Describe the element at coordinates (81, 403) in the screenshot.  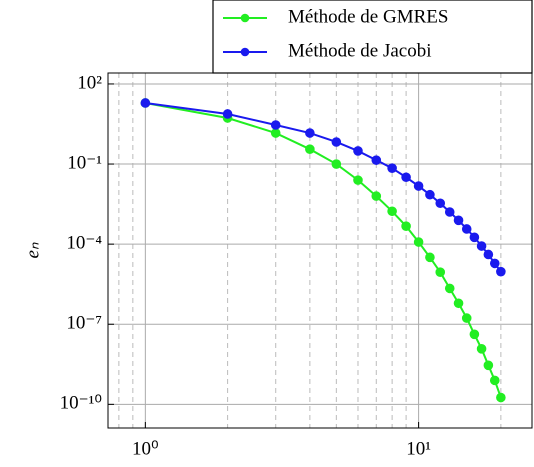
I see `y-tick-label: 10⁻¹⁰` at that location.